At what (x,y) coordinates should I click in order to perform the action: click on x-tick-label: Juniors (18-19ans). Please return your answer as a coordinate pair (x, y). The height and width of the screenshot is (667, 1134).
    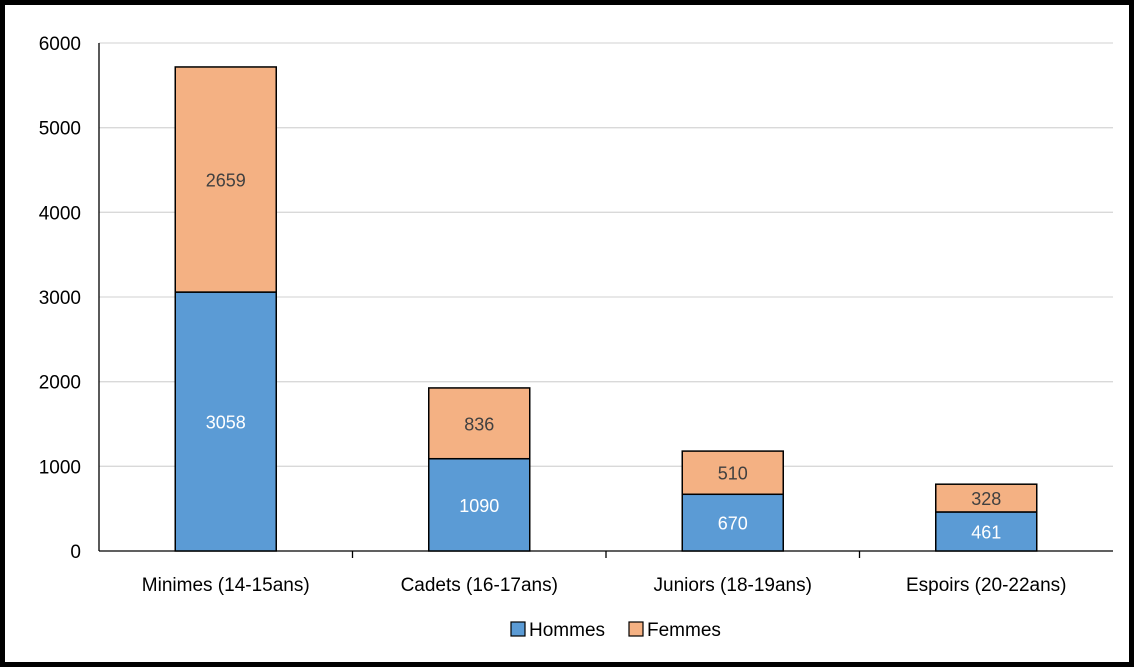
    Looking at the image, I should click on (733, 585).